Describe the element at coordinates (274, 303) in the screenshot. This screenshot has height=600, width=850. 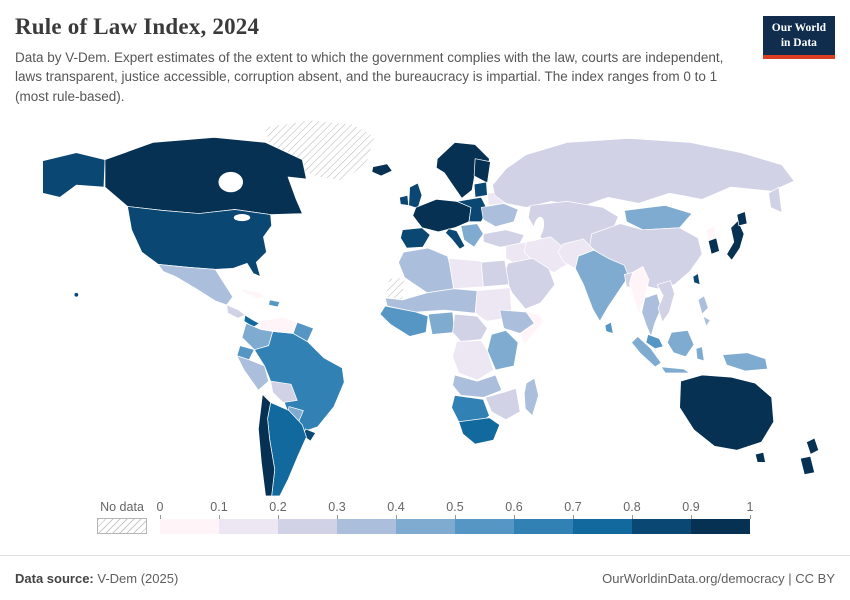
I see `region-caribbean` at that location.